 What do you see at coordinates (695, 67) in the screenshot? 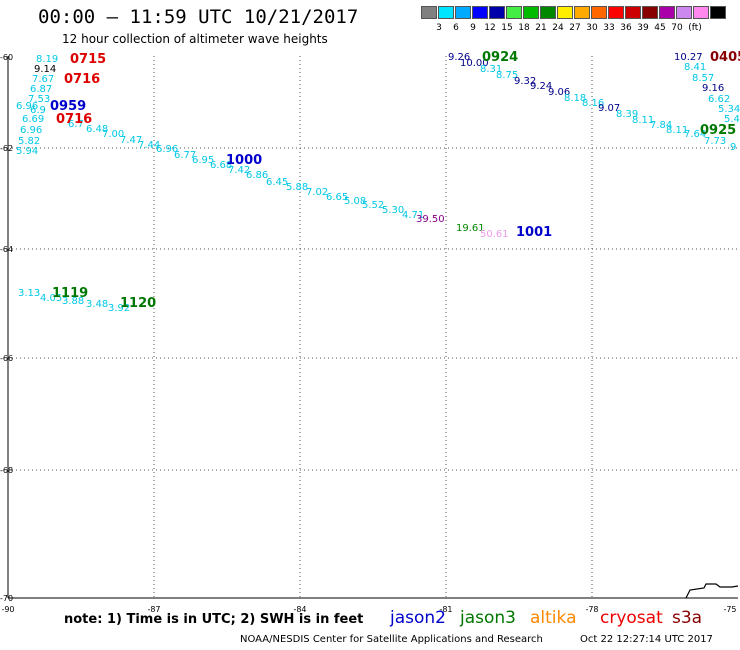
I see `wave-height-value: 8.41` at bounding box center [695, 67].